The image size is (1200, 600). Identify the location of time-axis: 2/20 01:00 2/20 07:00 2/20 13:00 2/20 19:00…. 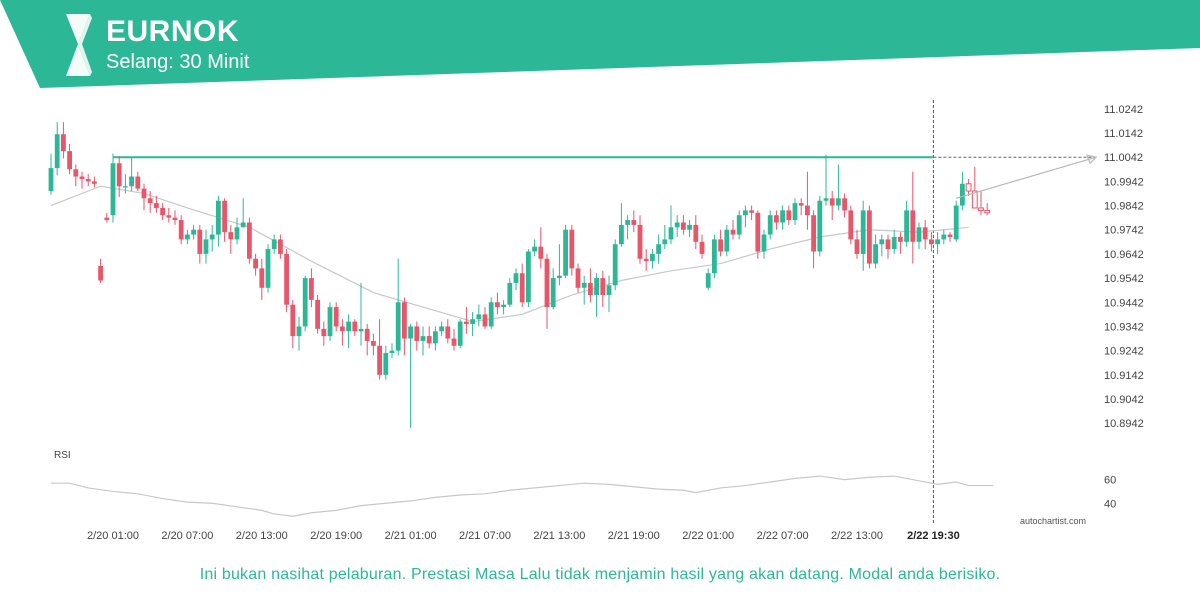
(523, 536).